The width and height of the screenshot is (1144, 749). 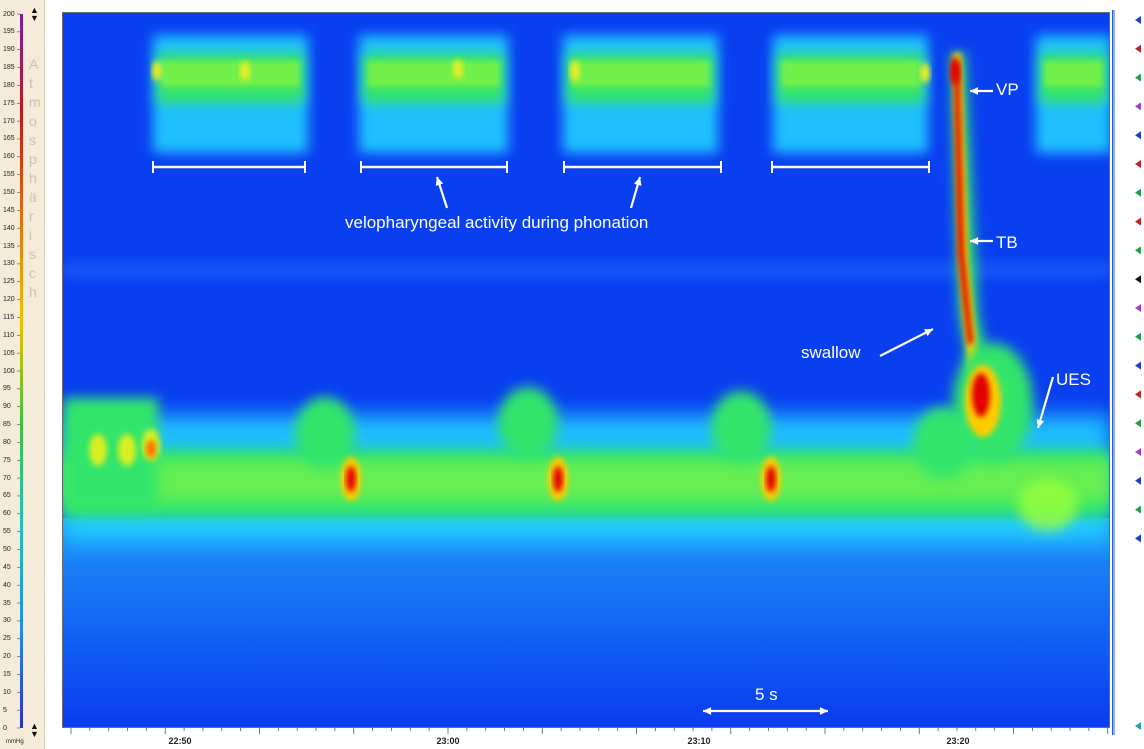 What do you see at coordinates (974, 91) in the screenshot?
I see `vp-arrow-head` at bounding box center [974, 91].